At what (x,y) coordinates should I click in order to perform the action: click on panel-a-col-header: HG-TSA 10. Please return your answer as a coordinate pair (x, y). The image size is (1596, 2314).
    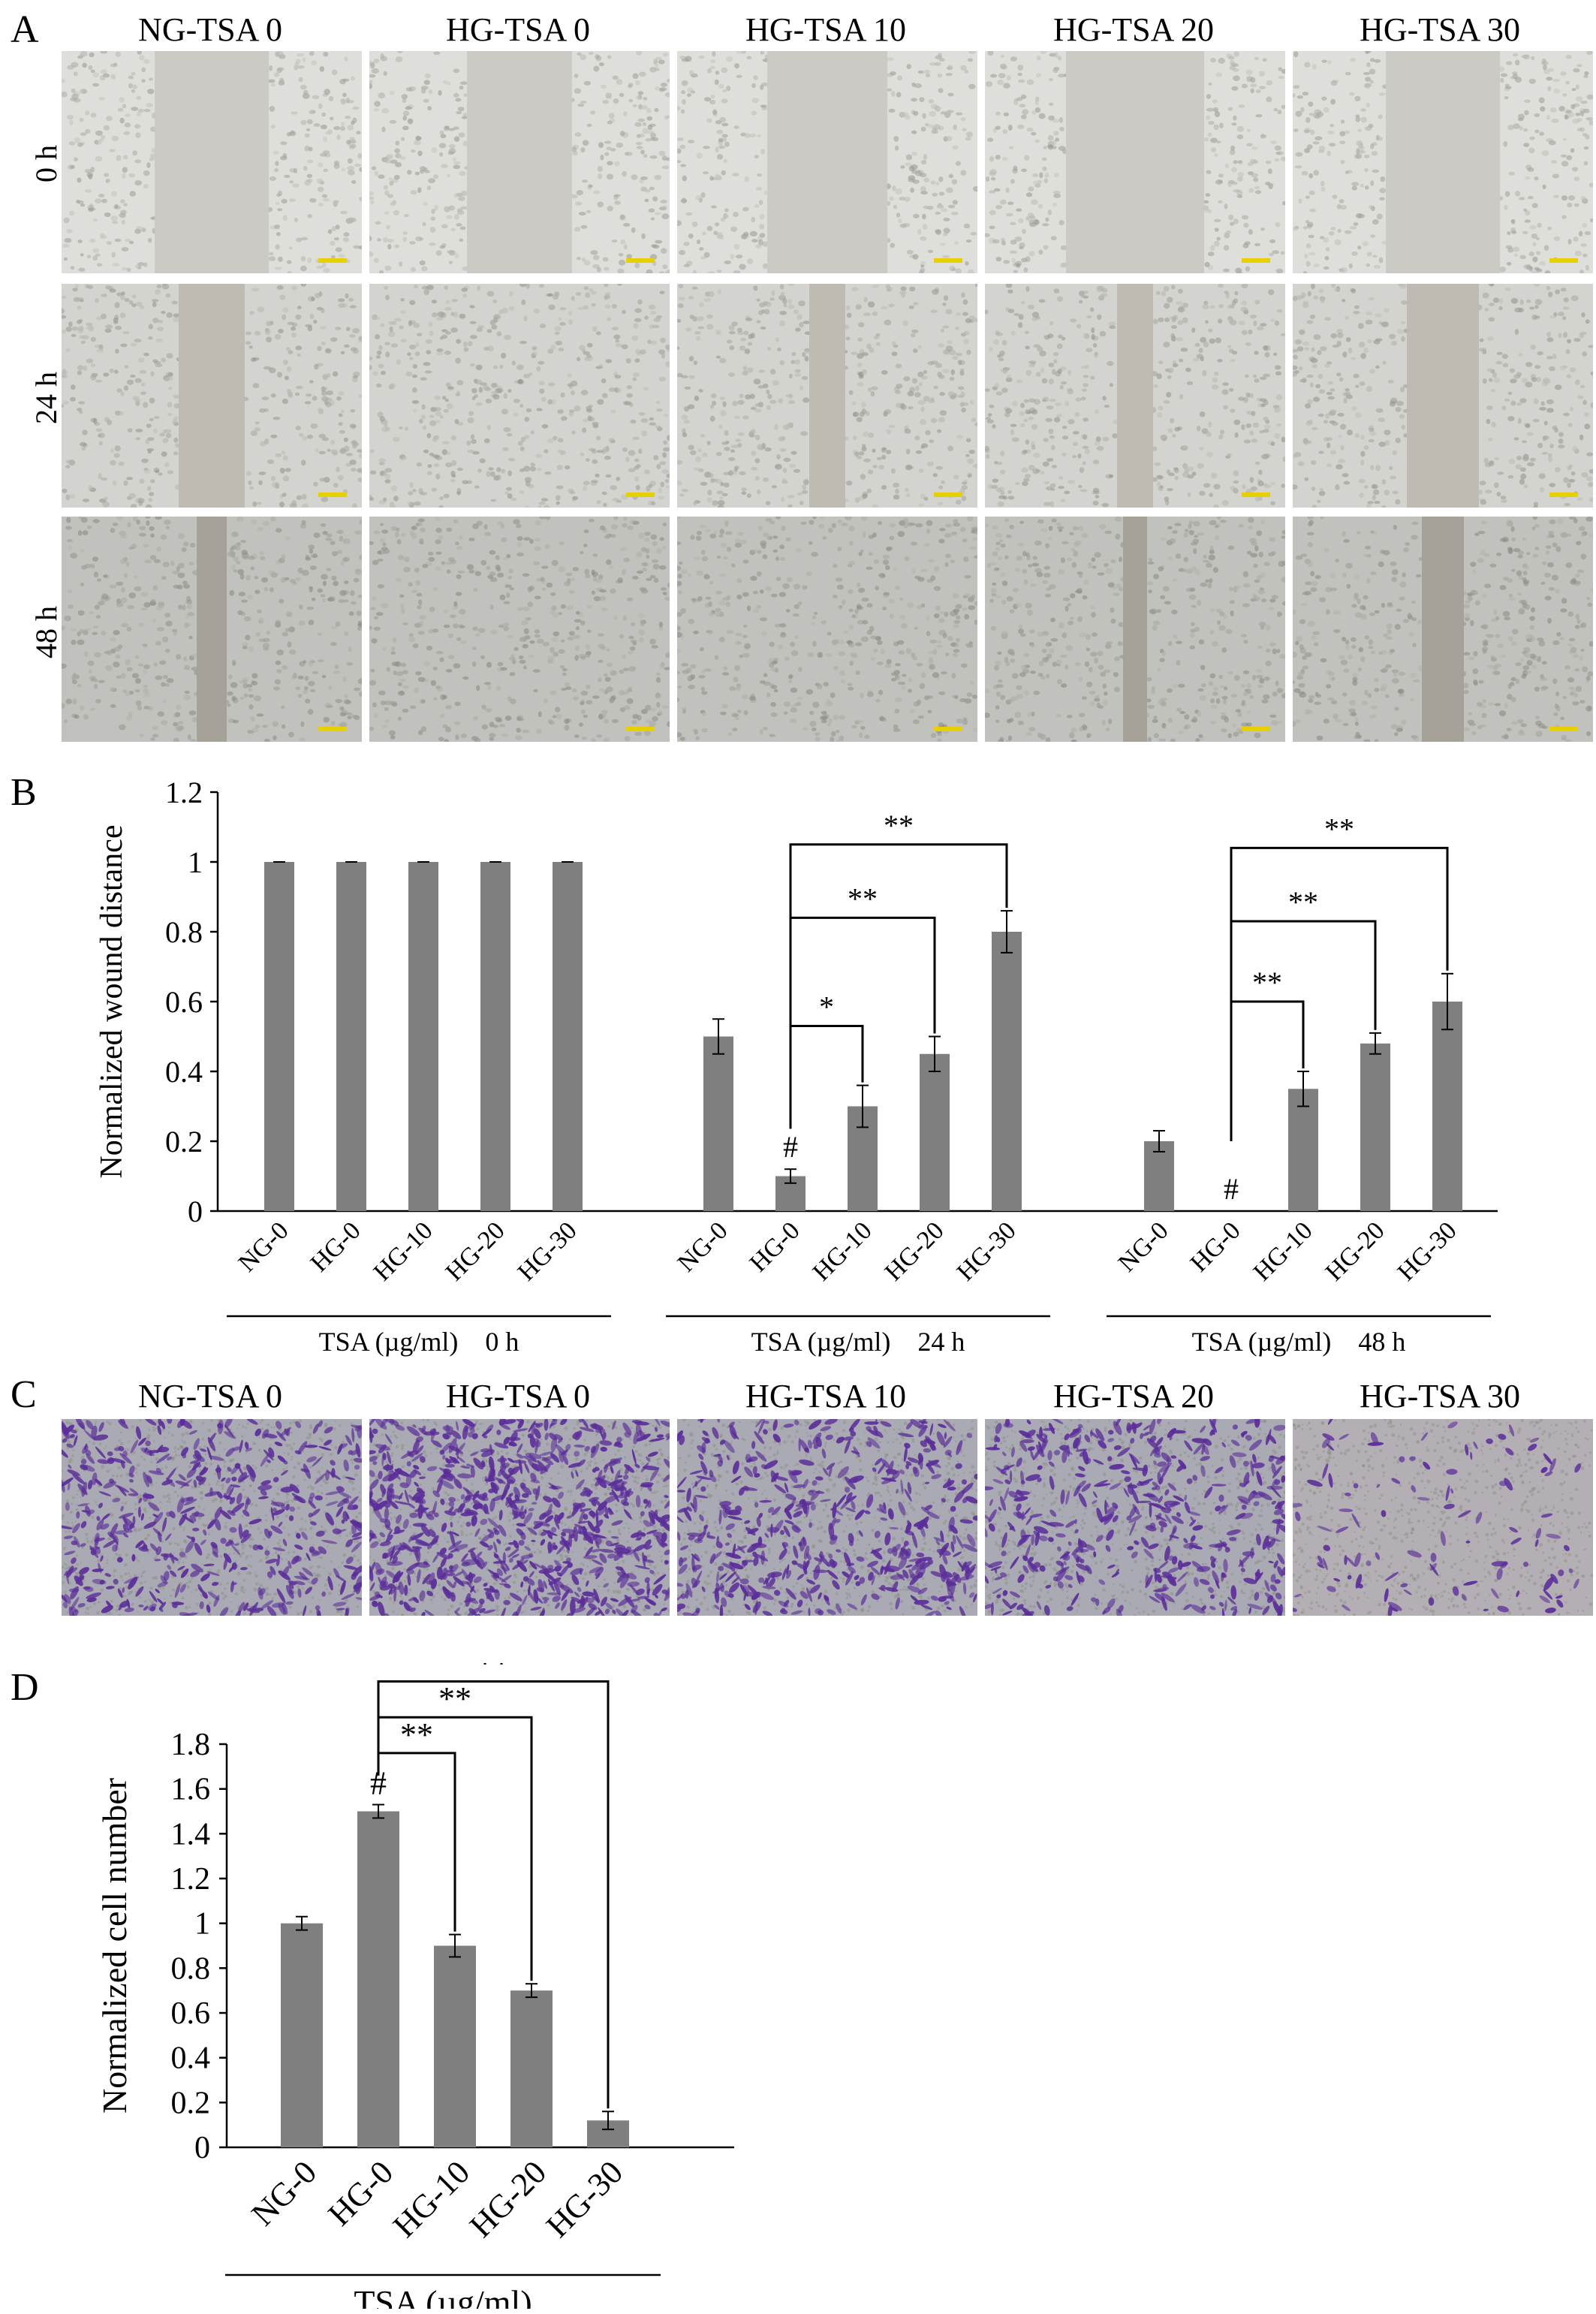
    Looking at the image, I should click on (825, 29).